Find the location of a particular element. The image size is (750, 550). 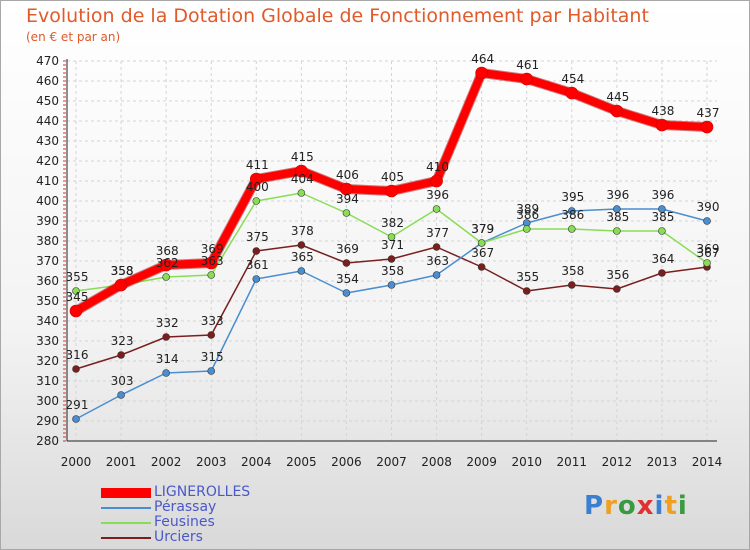

y-tick-label: 410 is located at coordinates (47, 181).